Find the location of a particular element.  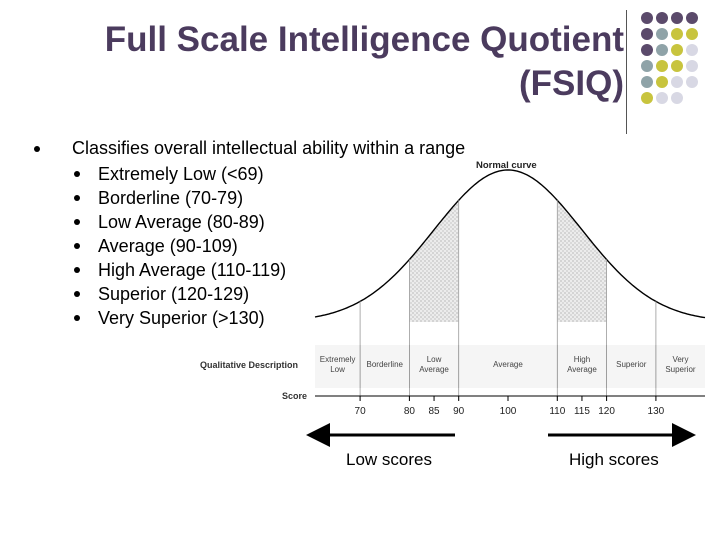

score-tick-label: 110 is located at coordinates (557, 411).